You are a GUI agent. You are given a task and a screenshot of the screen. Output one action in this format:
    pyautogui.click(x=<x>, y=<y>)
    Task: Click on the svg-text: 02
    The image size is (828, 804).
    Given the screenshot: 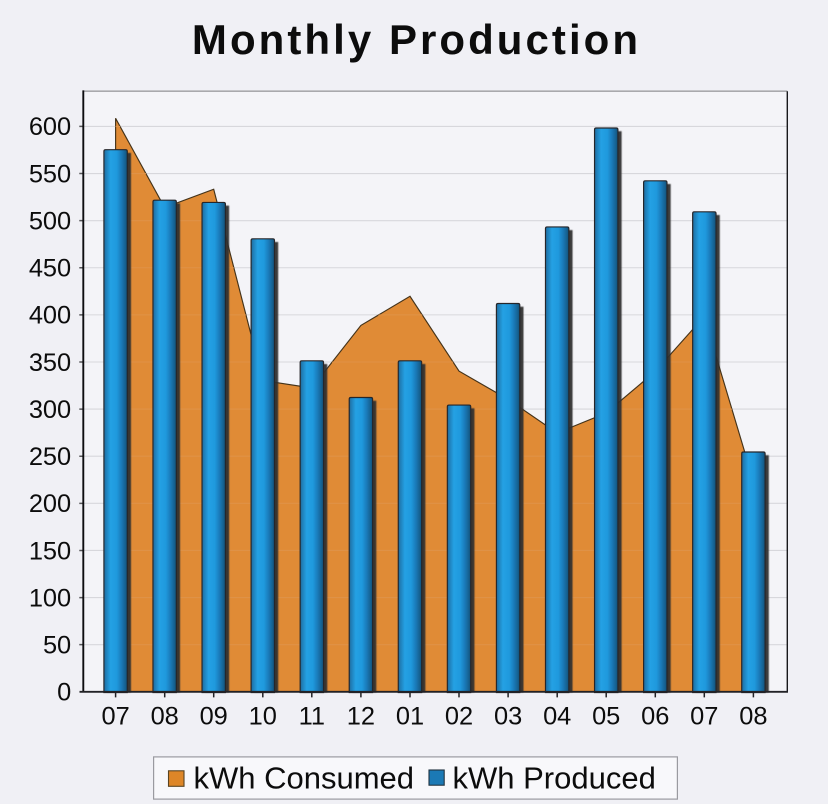 What is the action you would take?
    pyautogui.click(x=459, y=717)
    